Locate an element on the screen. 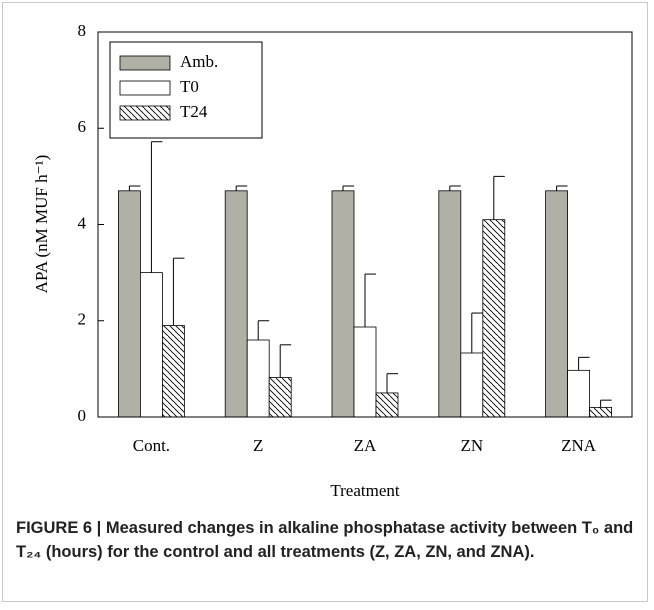 The image size is (654, 610). legend-label: T0 is located at coordinates (189, 86).